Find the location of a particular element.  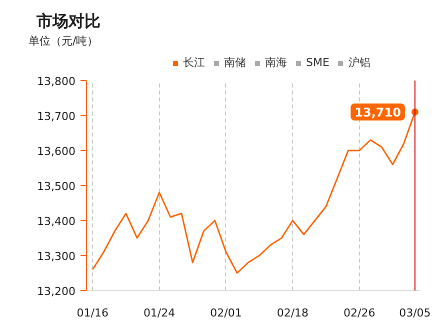

y-tick-label: 13,200 is located at coordinates (56, 291).